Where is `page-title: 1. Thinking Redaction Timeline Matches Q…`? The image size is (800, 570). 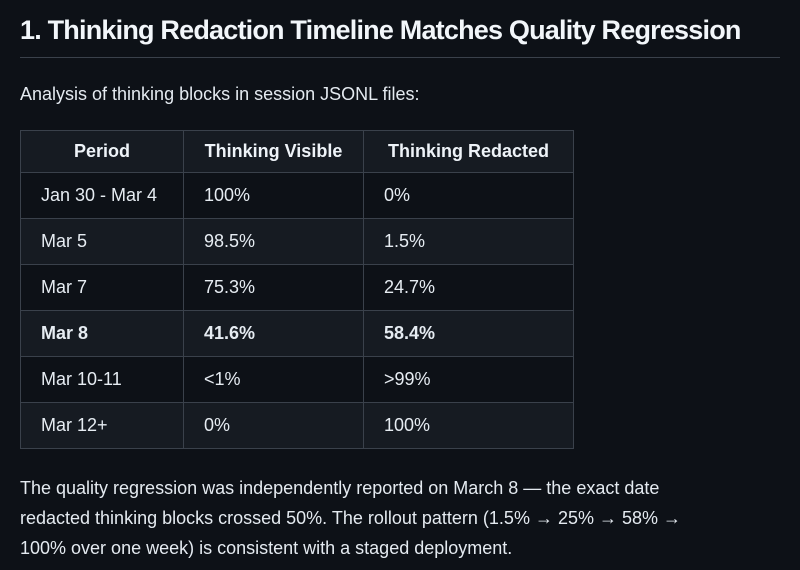
page-title: 1. Thinking Redaction Timeline Matches Q… is located at coordinates (400, 35).